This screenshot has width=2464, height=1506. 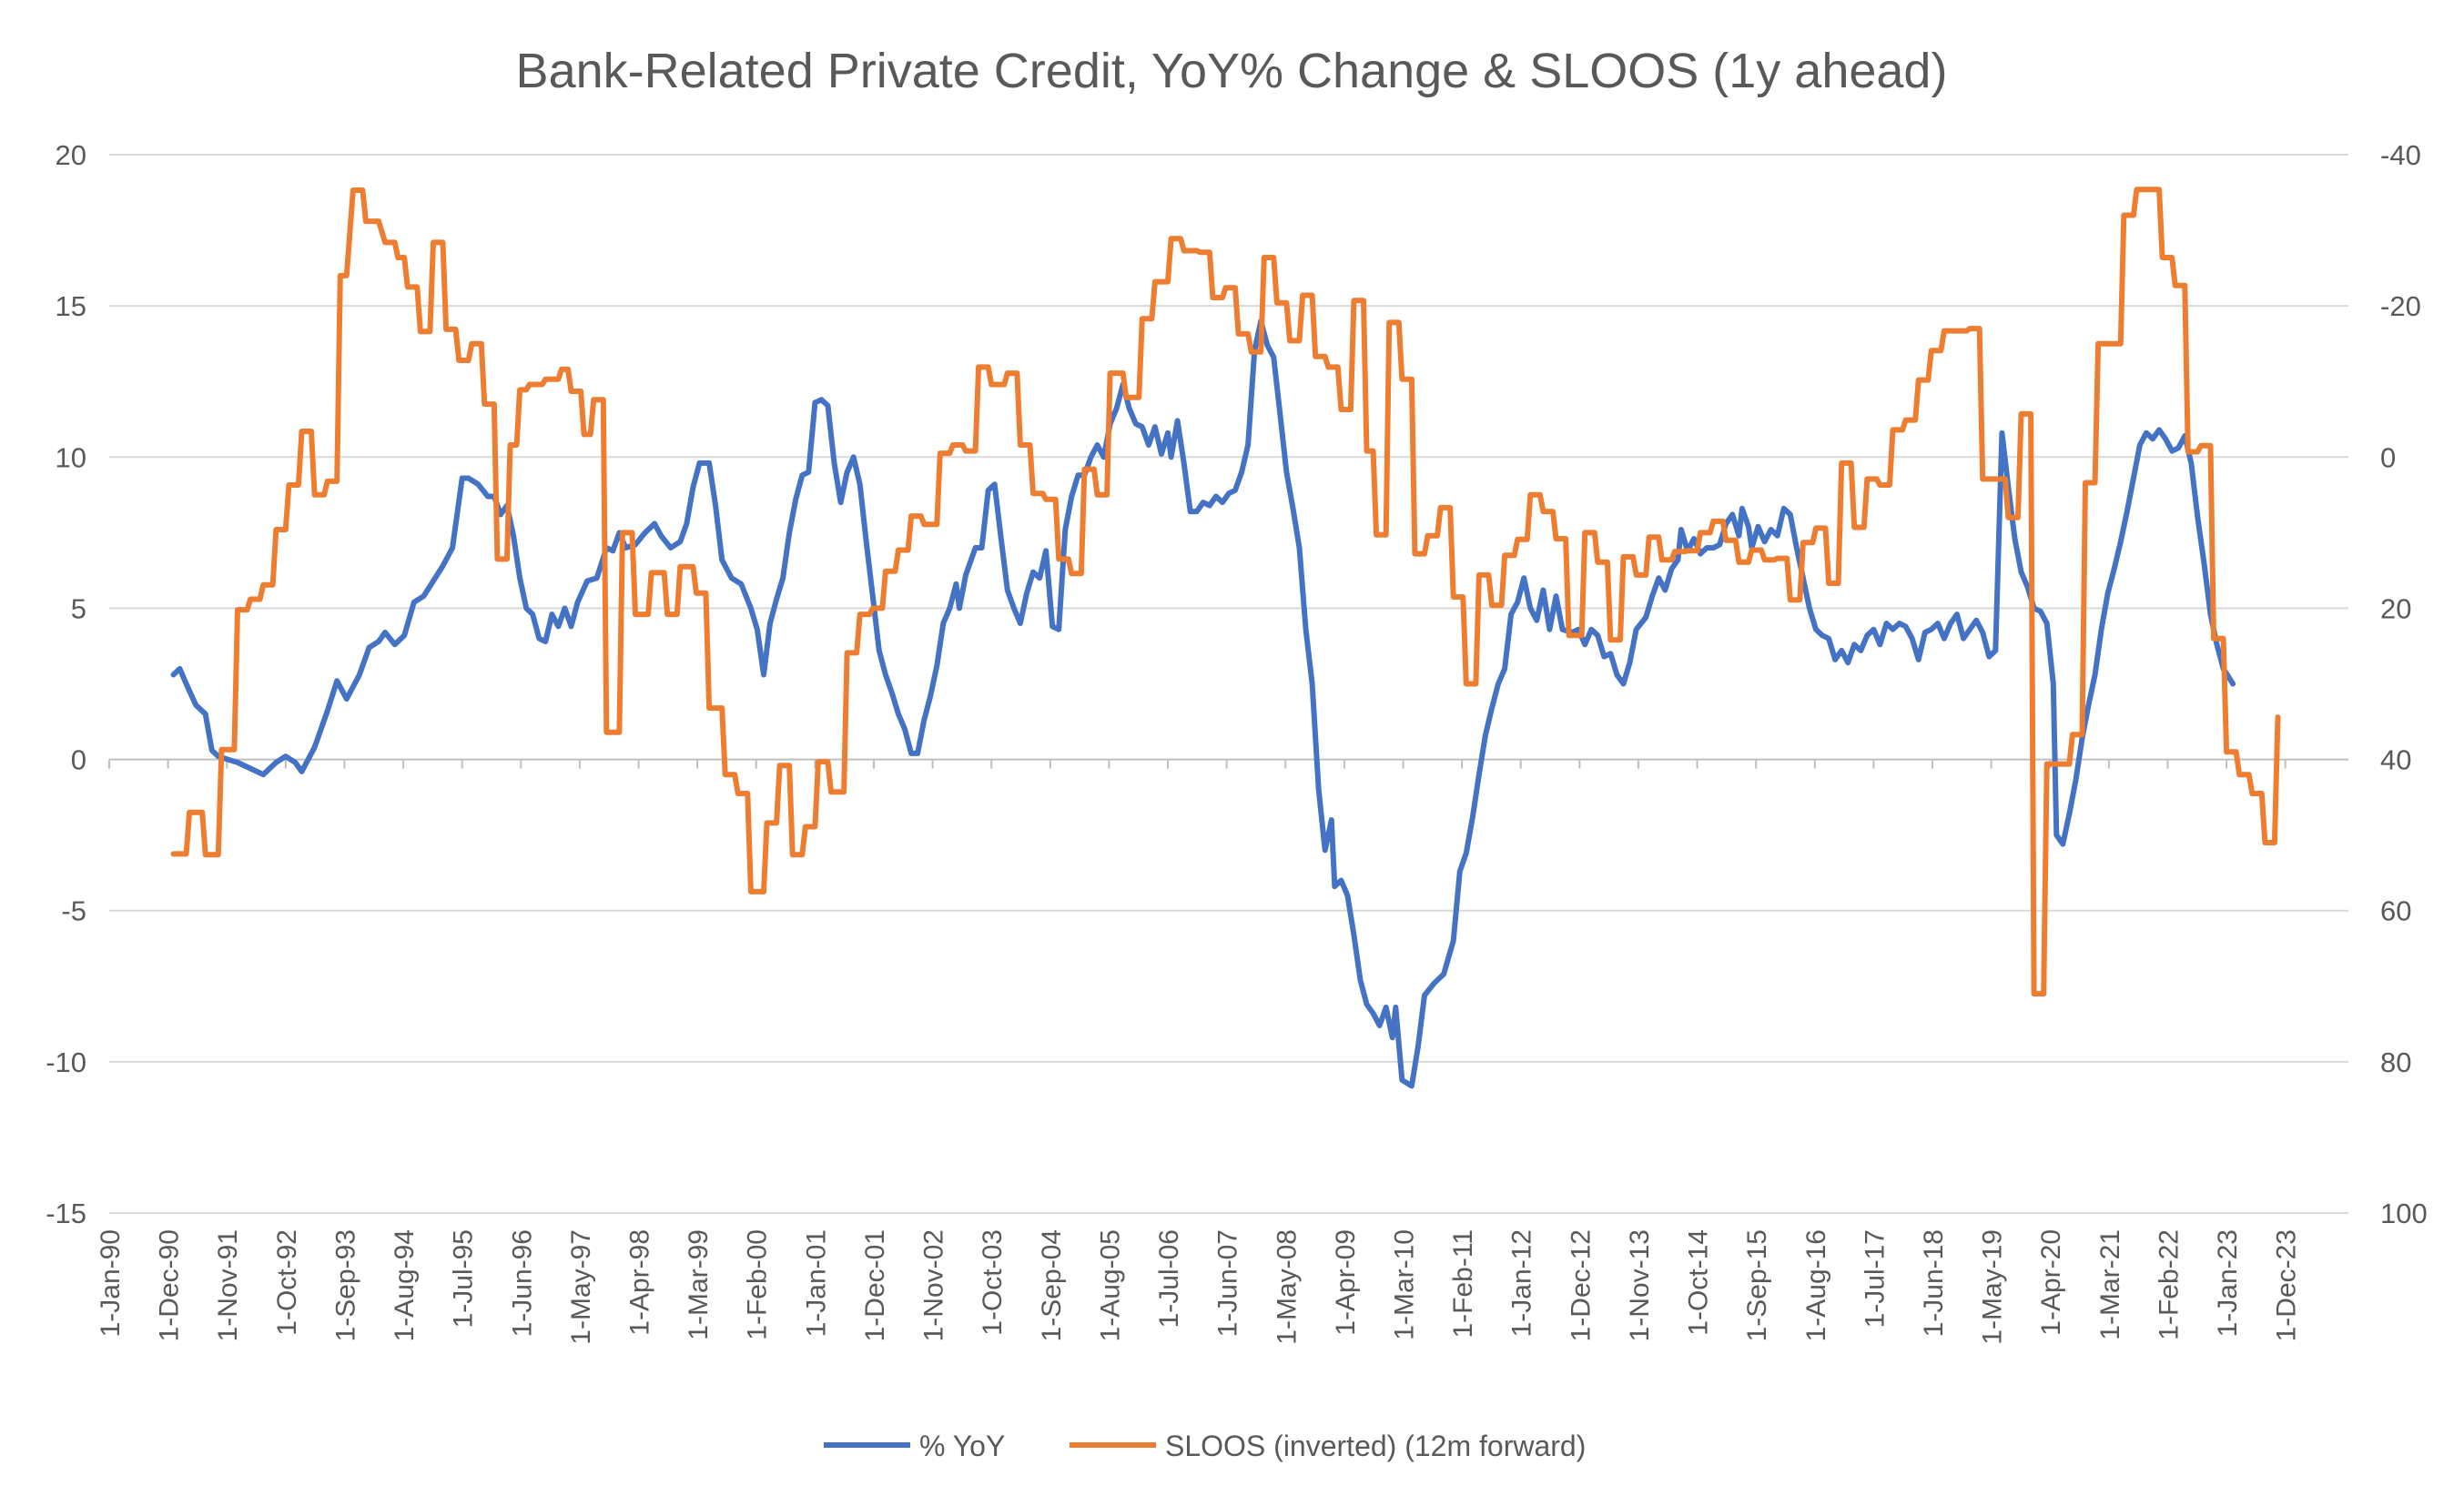 What do you see at coordinates (1699, 1282) in the screenshot?
I see `x-tick-label: 1-Oct-14` at bounding box center [1699, 1282].